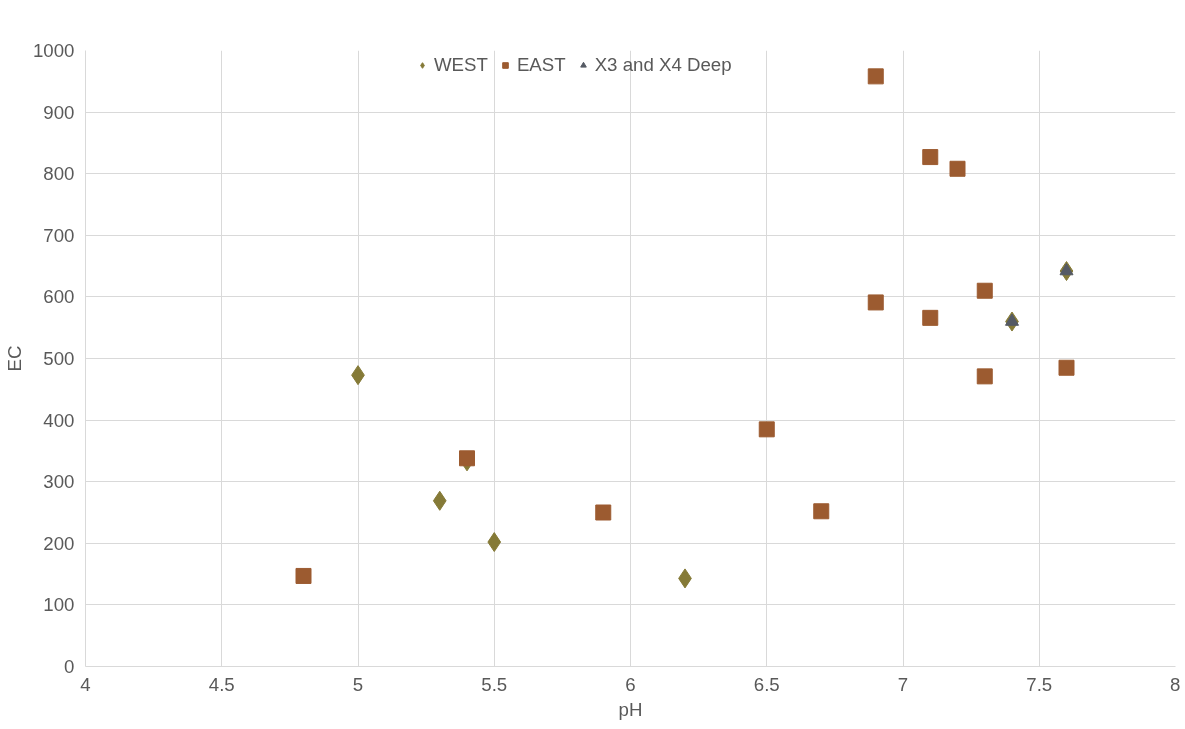 The width and height of the screenshot is (1185, 729). What do you see at coordinates (59, 420) in the screenshot?
I see `y-tick-label: 400` at bounding box center [59, 420].